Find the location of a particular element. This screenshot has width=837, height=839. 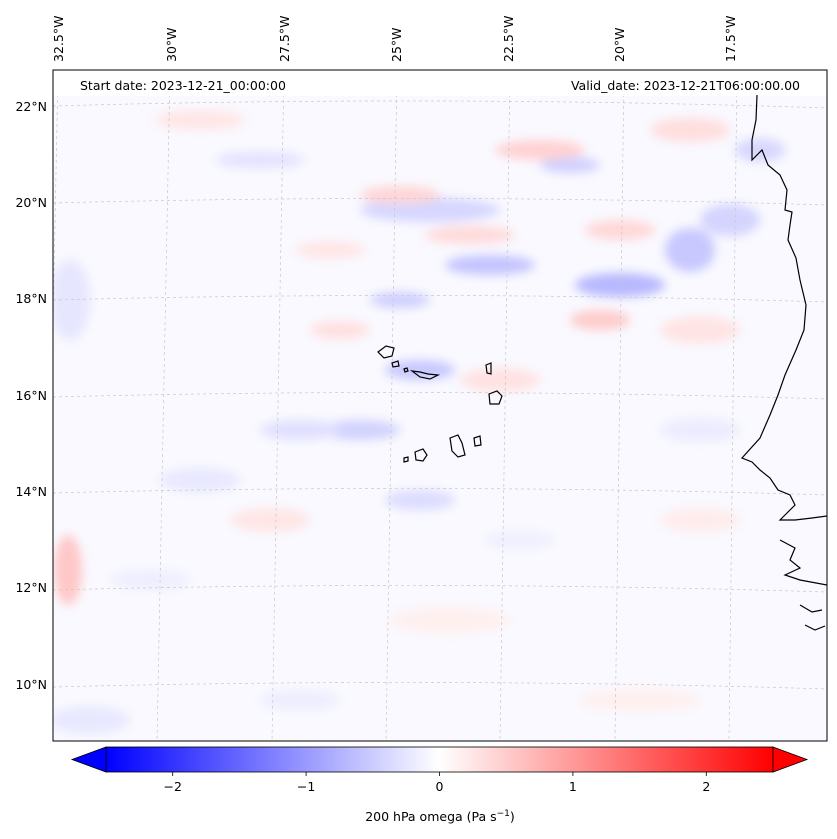

island-santo-antao is located at coordinates (386, 352).